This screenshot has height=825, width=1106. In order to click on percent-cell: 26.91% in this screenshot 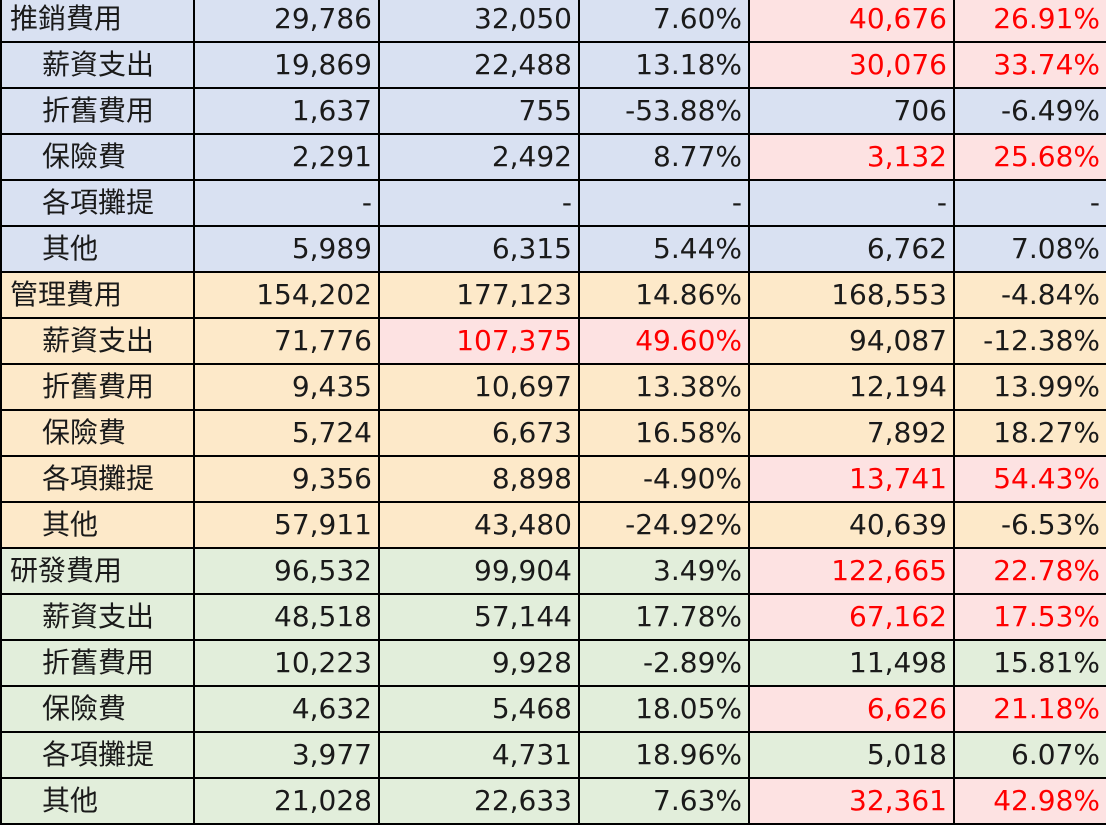, I will do `click(1029, 21)`.